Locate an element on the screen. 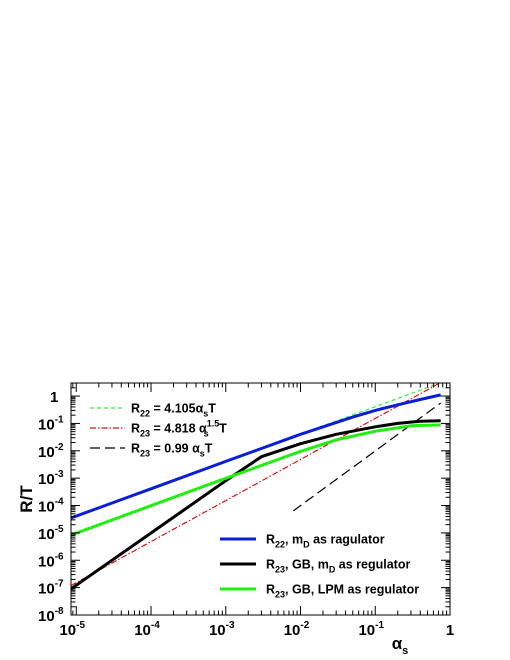 The image size is (510, 660). legend-bottom-item-2-text: R is located at coordinates (270, 565).